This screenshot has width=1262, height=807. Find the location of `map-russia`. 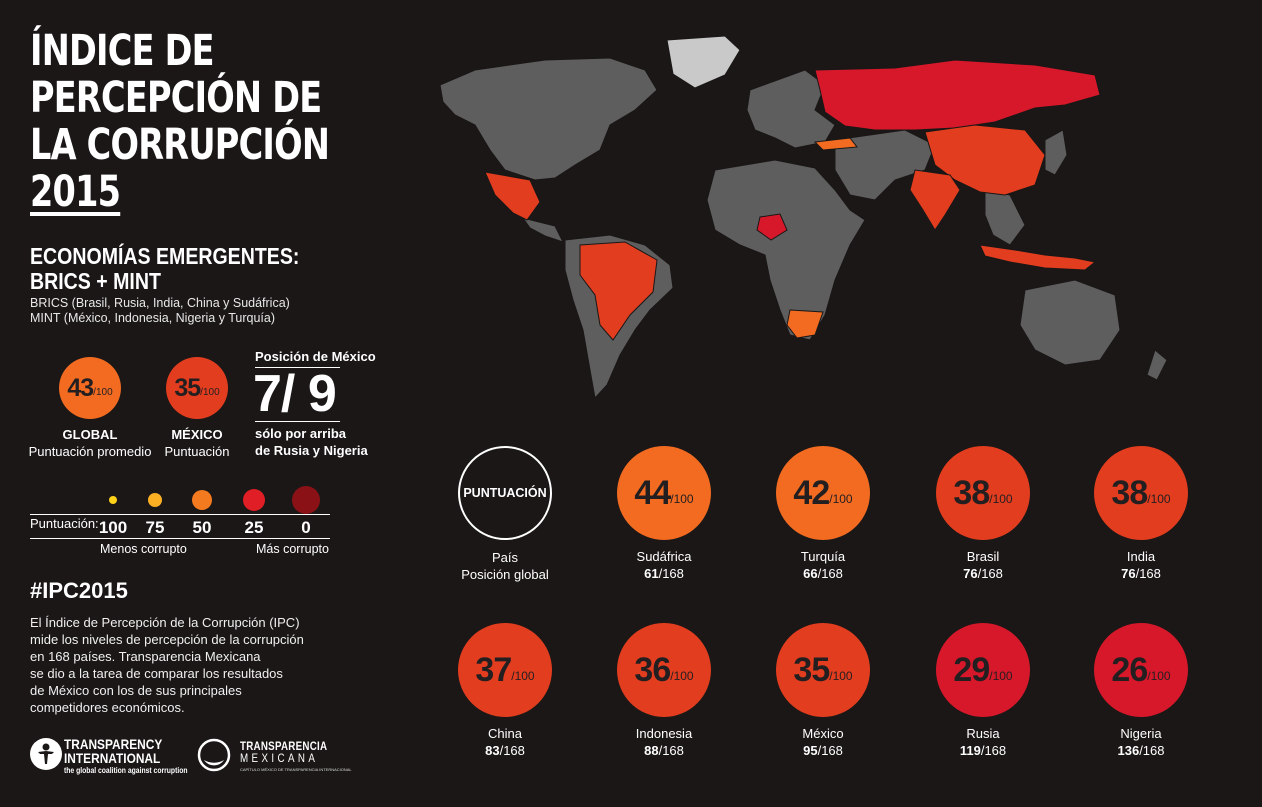

map-russia is located at coordinates (957, 95).